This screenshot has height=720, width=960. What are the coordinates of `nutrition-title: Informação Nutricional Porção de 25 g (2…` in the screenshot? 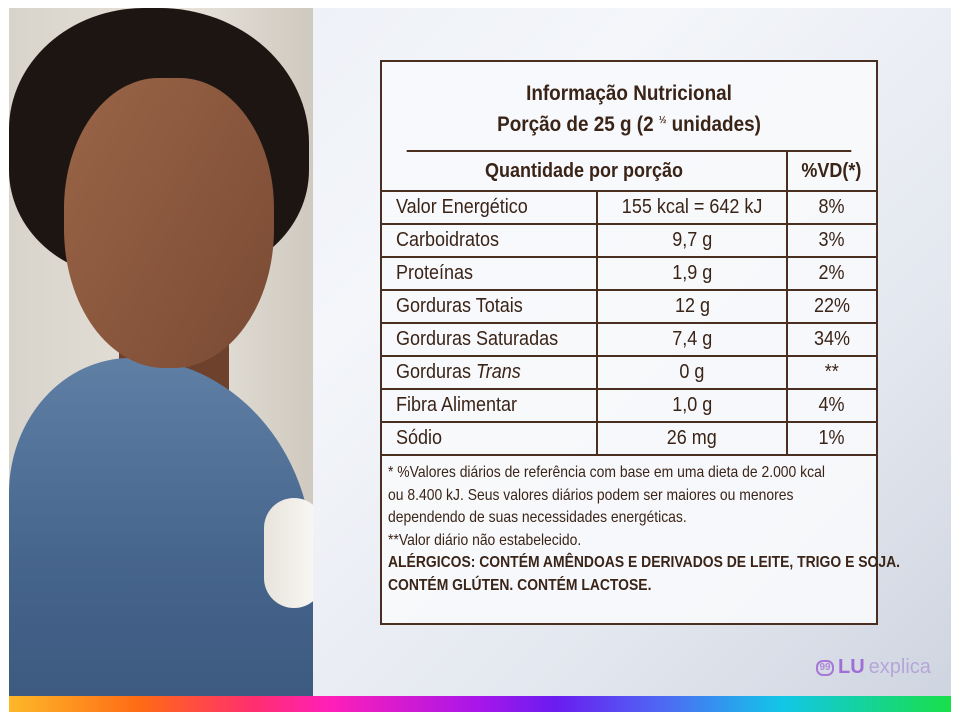 It's located at (629, 107).